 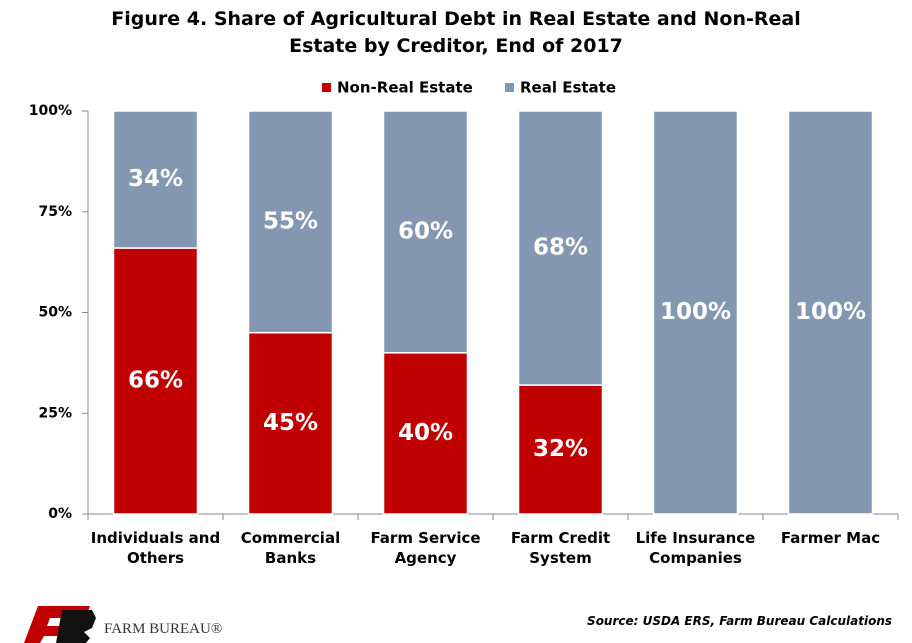 I want to click on data-label: 32%, so click(x=560, y=449).